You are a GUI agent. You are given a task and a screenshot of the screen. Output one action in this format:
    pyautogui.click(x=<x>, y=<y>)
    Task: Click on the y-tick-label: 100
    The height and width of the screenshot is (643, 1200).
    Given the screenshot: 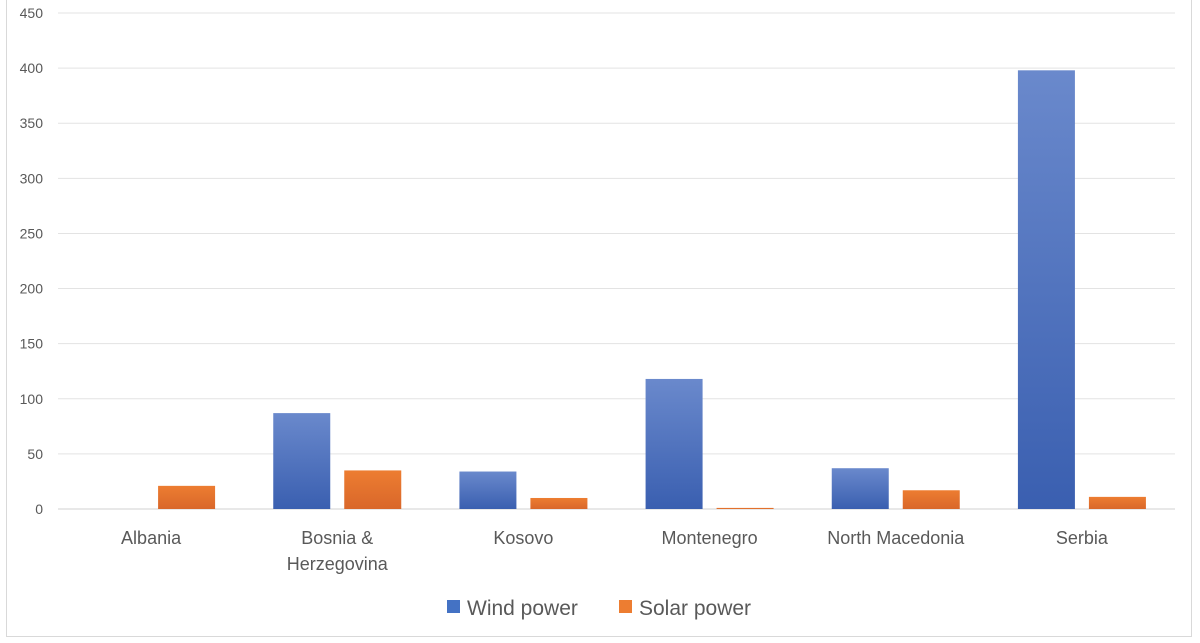 What is the action you would take?
    pyautogui.click(x=32, y=399)
    